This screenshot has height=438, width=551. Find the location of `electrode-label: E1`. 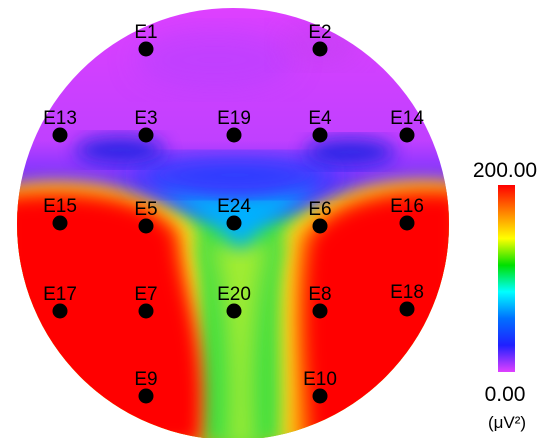

electrode-label: E1 is located at coordinates (145, 32).